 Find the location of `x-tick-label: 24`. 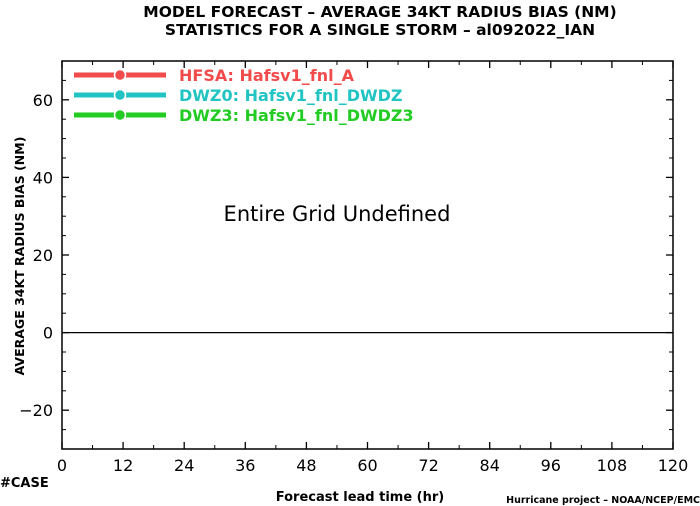

x-tick-label: 24 is located at coordinates (184, 465).